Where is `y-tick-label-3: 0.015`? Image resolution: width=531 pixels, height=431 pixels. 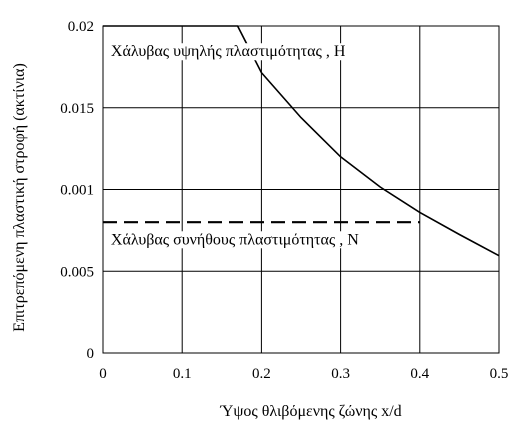 y-tick-label-3: 0.015 is located at coordinates (77, 109).